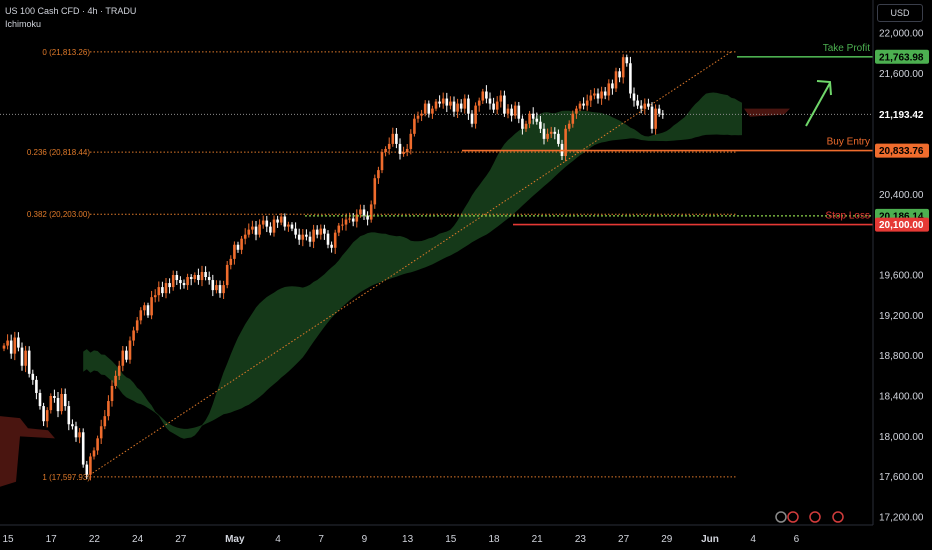 The image size is (932, 550). I want to click on fib-label: 0.236 (20,818.44), so click(58, 152).